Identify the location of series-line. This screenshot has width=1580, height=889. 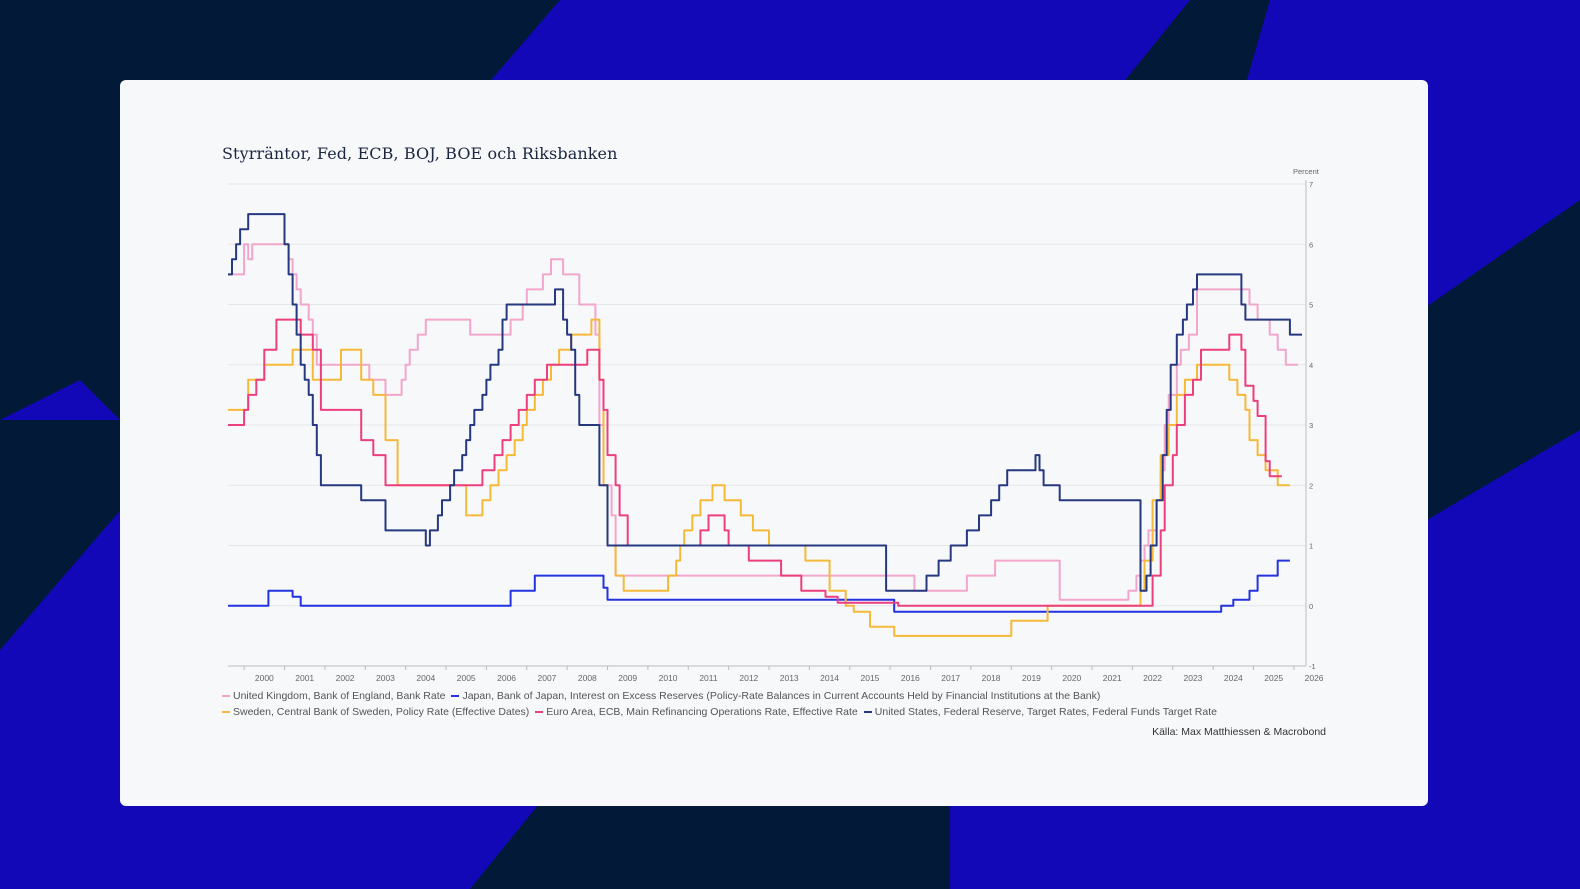
(759, 586).